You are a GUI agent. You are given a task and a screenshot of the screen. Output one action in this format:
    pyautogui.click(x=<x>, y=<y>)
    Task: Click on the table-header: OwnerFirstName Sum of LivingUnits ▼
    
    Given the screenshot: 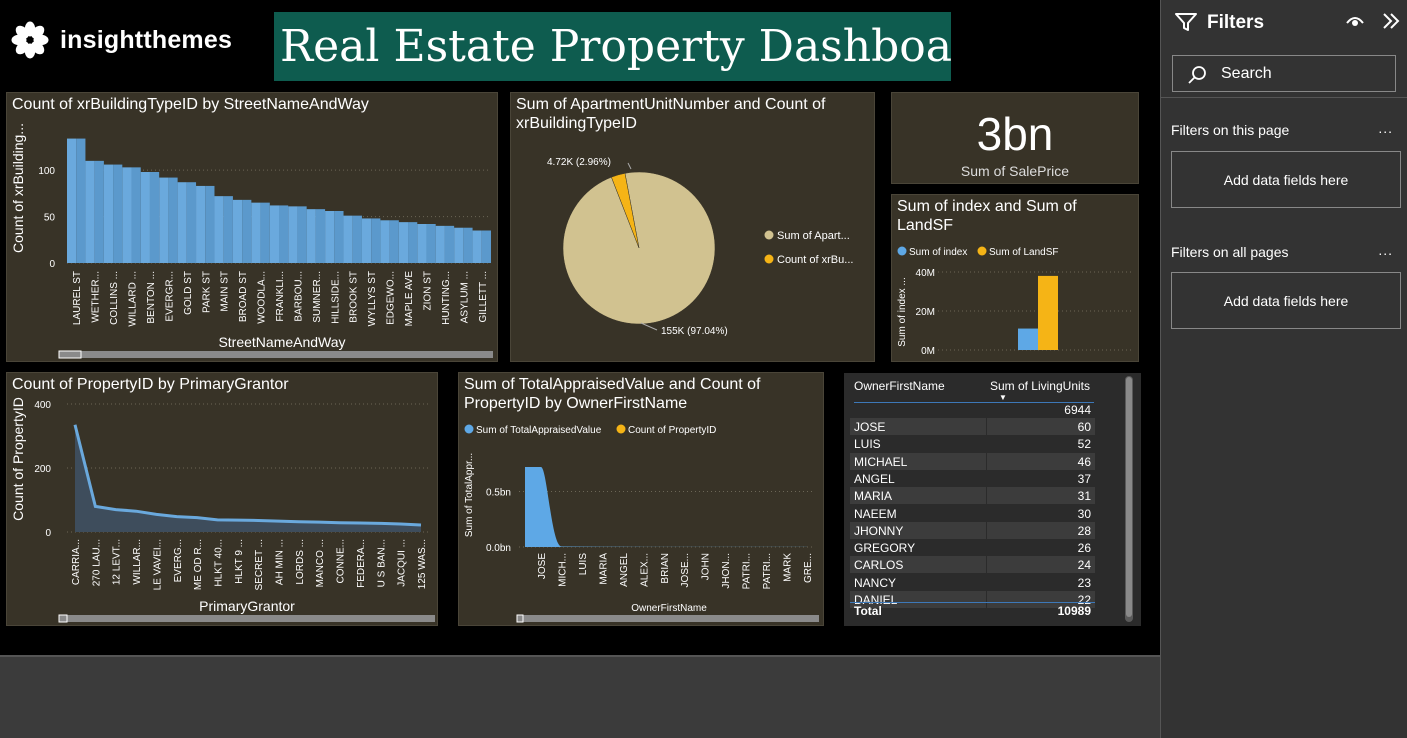 What is the action you would take?
    pyautogui.click(x=974, y=390)
    